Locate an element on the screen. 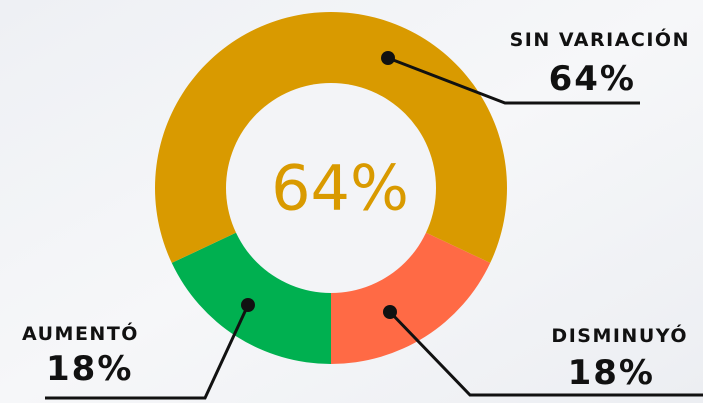 This screenshot has height=403, width=703. leader-dots is located at coordinates (319, 185).